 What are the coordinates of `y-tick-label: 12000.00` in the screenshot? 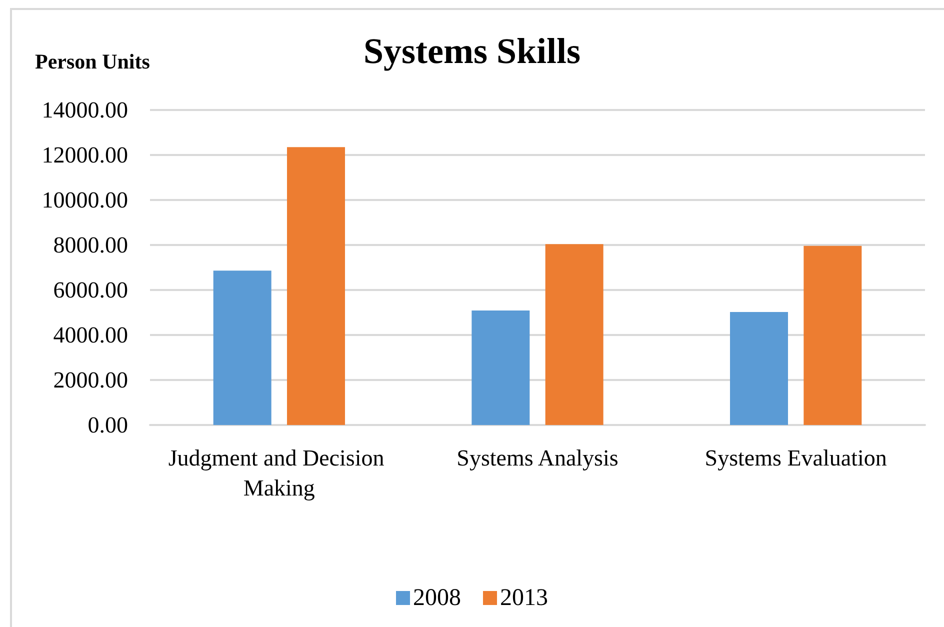 It's located at (85, 155).